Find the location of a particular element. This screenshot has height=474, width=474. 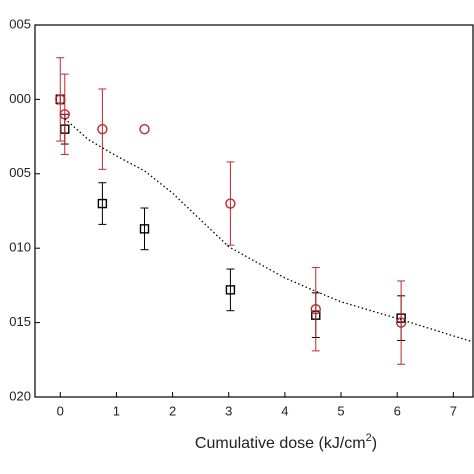

x-axis-label: Cumulative dose (kJ/cm2) is located at coordinates (286, 442).